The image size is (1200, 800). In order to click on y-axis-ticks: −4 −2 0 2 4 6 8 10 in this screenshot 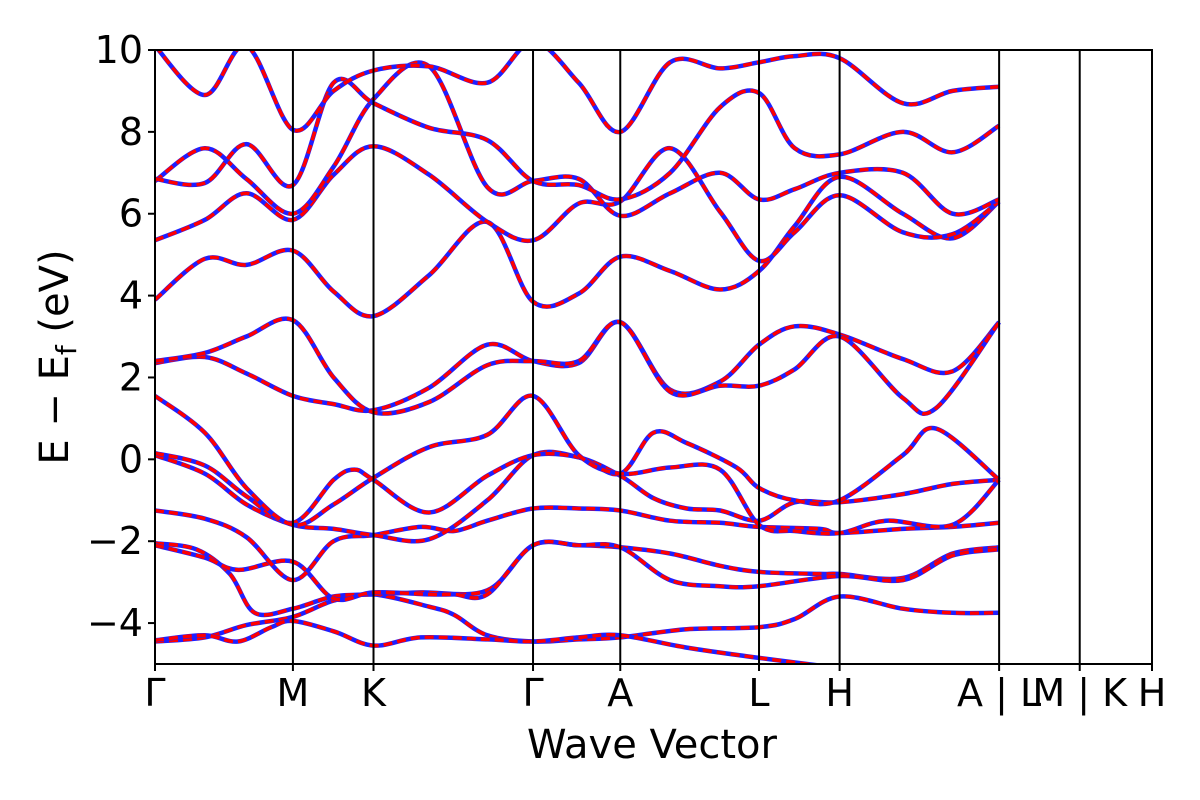, I will do `click(121, 336)`.